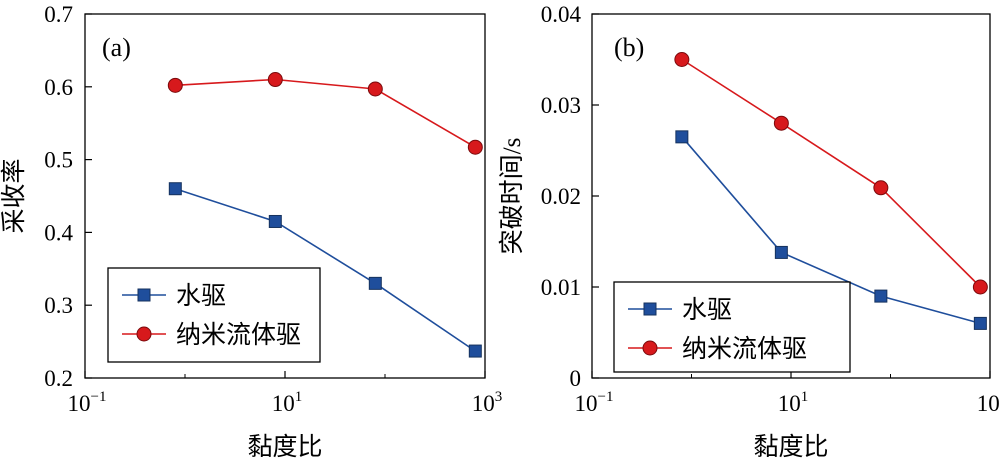  Describe the element at coordinates (58, 87) in the screenshot. I see `y-tick-label: 0.6` at that location.